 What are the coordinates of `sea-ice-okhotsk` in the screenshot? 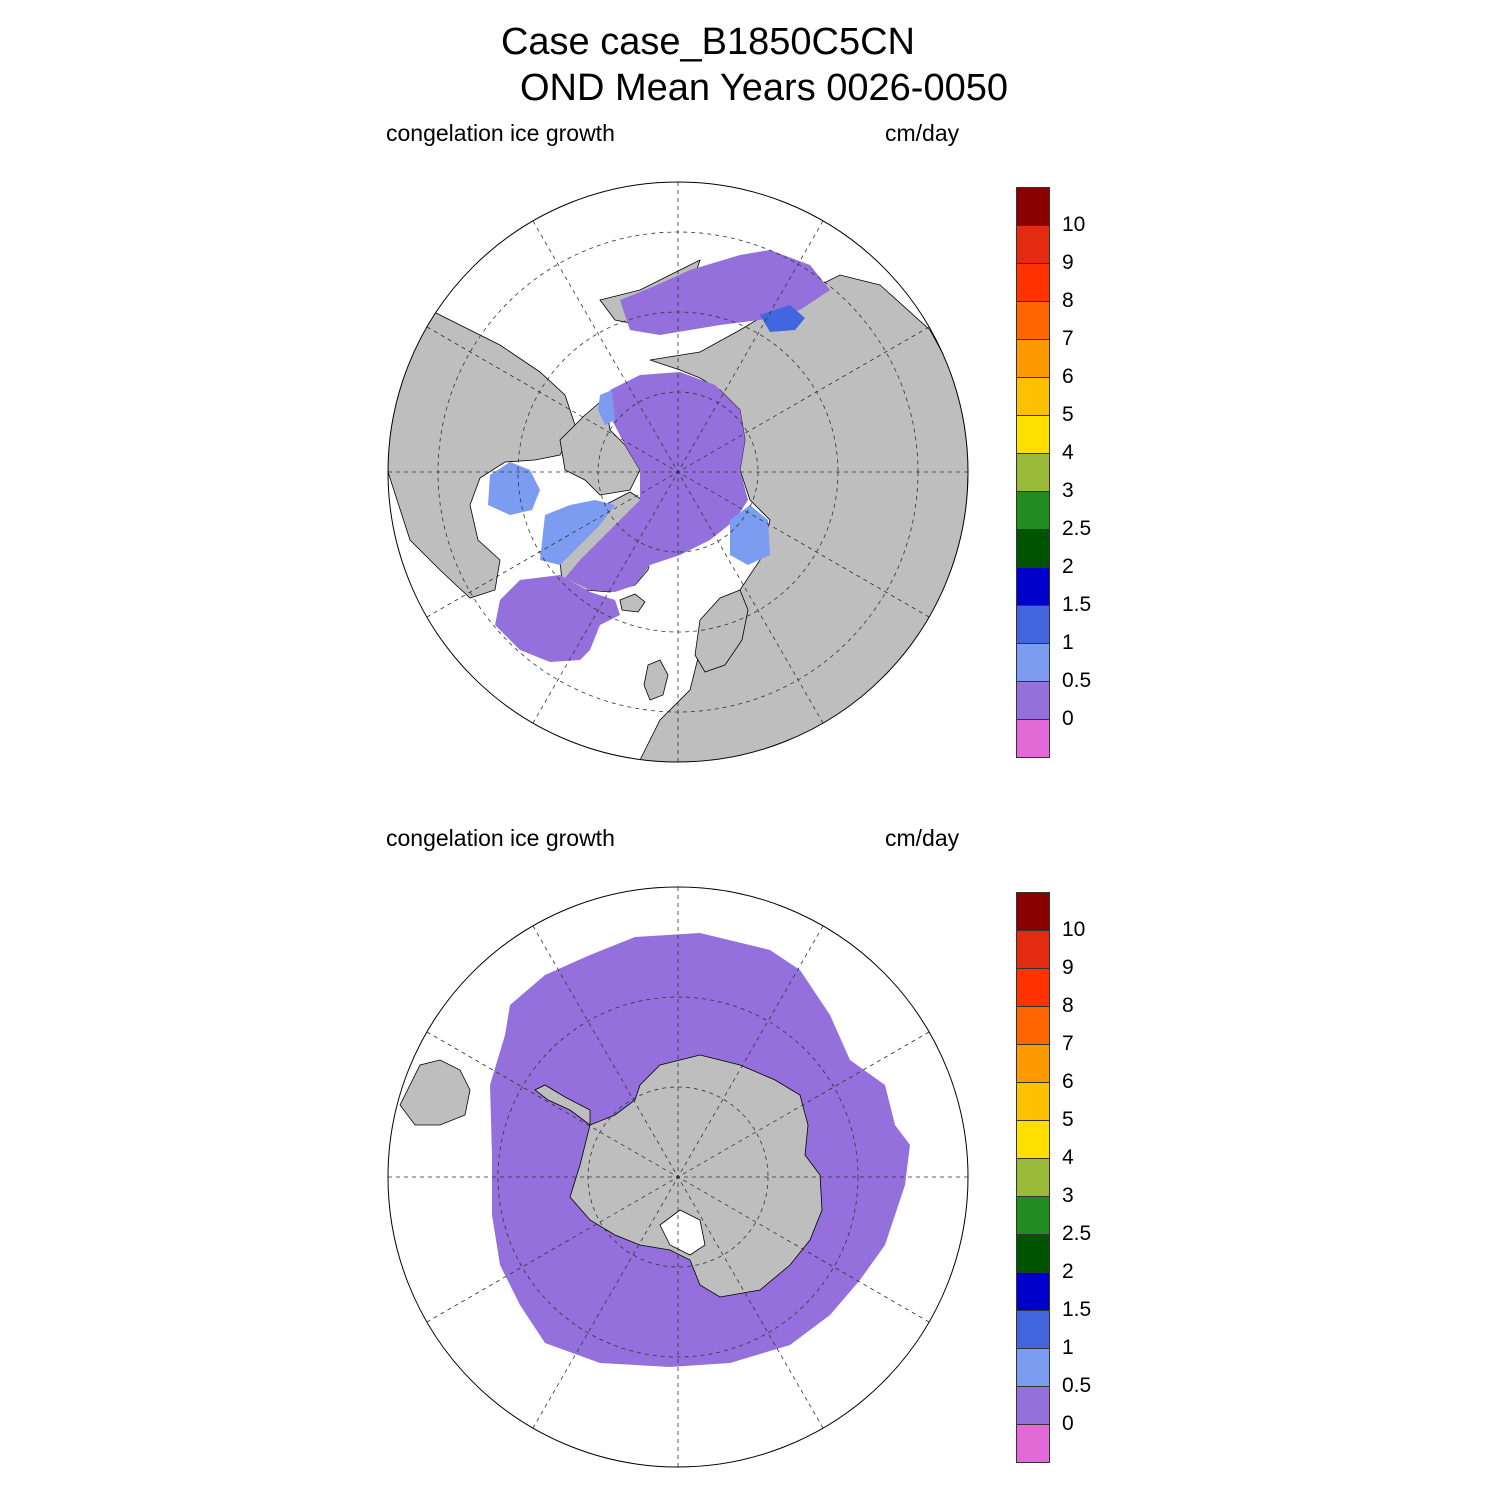 It's located at (782, 318).